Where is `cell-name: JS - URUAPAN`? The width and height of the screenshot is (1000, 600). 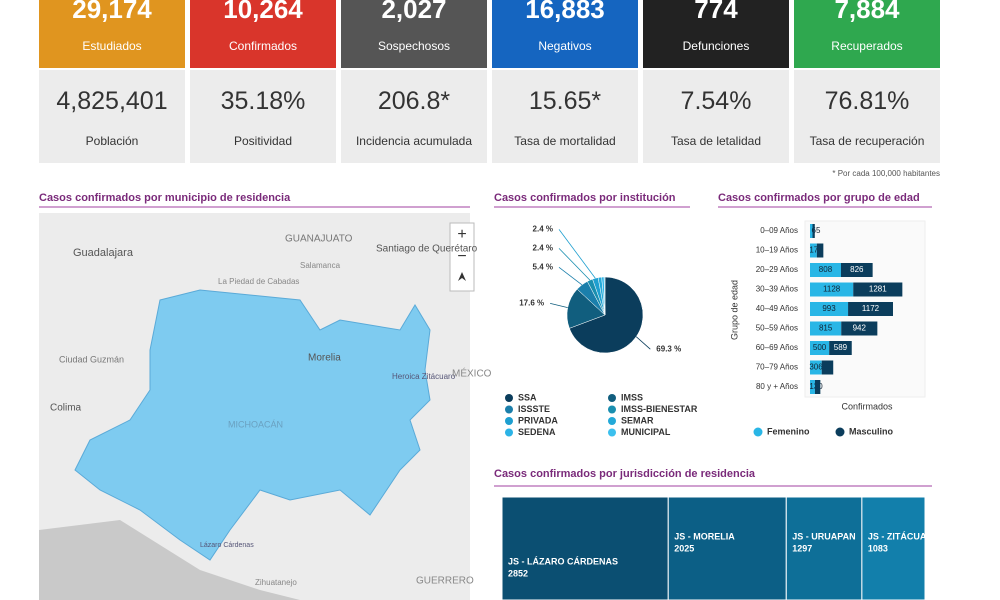
cell-name: JS - URUAPAN is located at coordinates (823, 536).